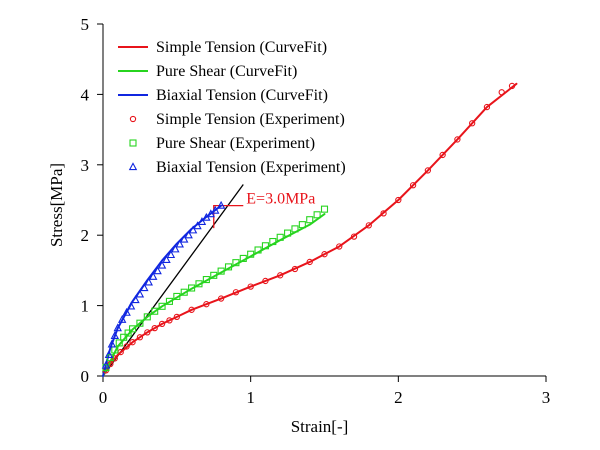 This screenshot has width=600, height=450. I want to click on legend-label: Biaxial Tension (Experiment), so click(251, 167).